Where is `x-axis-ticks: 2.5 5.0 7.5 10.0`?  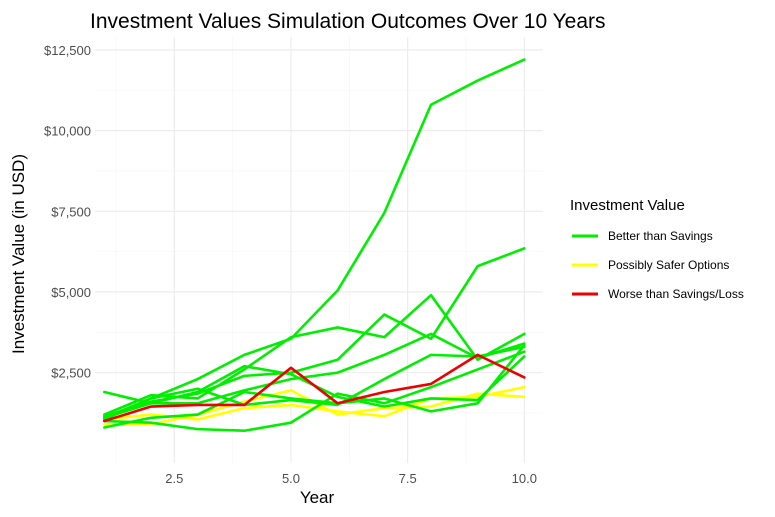 x-axis-ticks: 2.5 5.0 7.5 10.0 is located at coordinates (351, 478).